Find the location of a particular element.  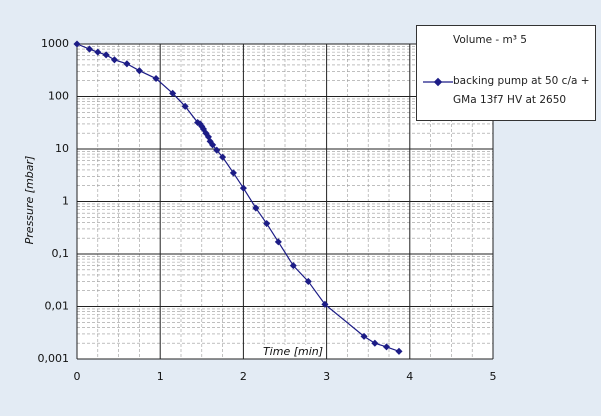

y-tick-label: 100 is located at coordinates (58, 96).